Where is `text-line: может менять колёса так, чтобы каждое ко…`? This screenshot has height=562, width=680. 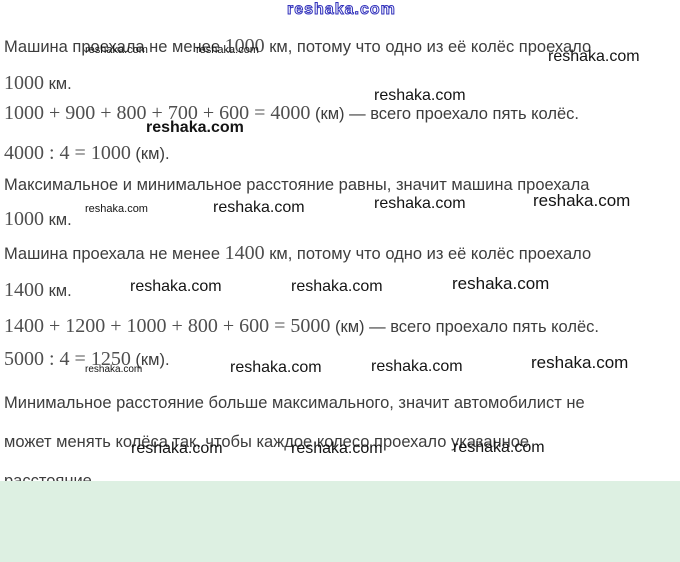 text-line: может менять колёса так, чтобы каждое ко… is located at coordinates (294, 442).